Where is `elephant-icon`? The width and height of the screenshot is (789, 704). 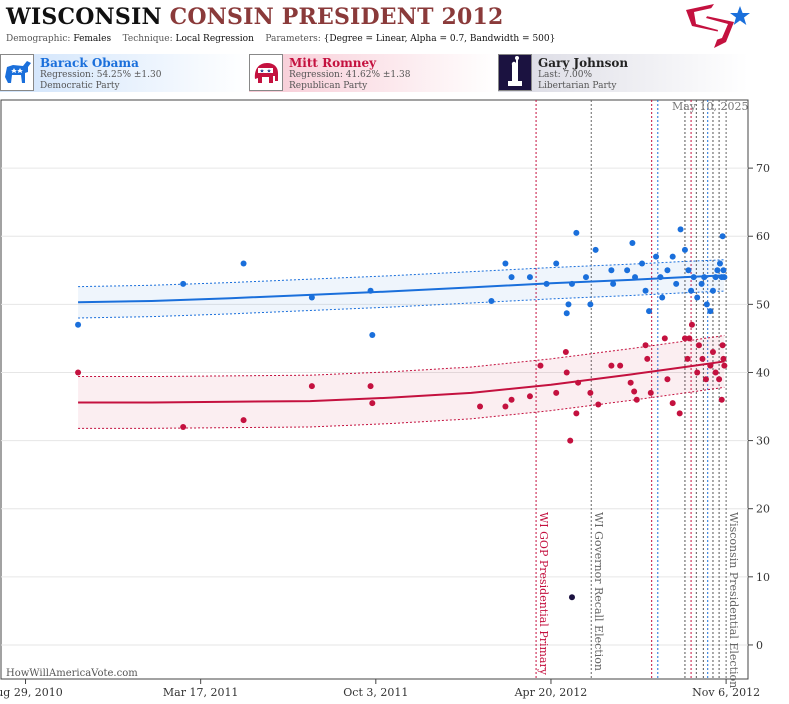
elephant-icon is located at coordinates (266, 72).